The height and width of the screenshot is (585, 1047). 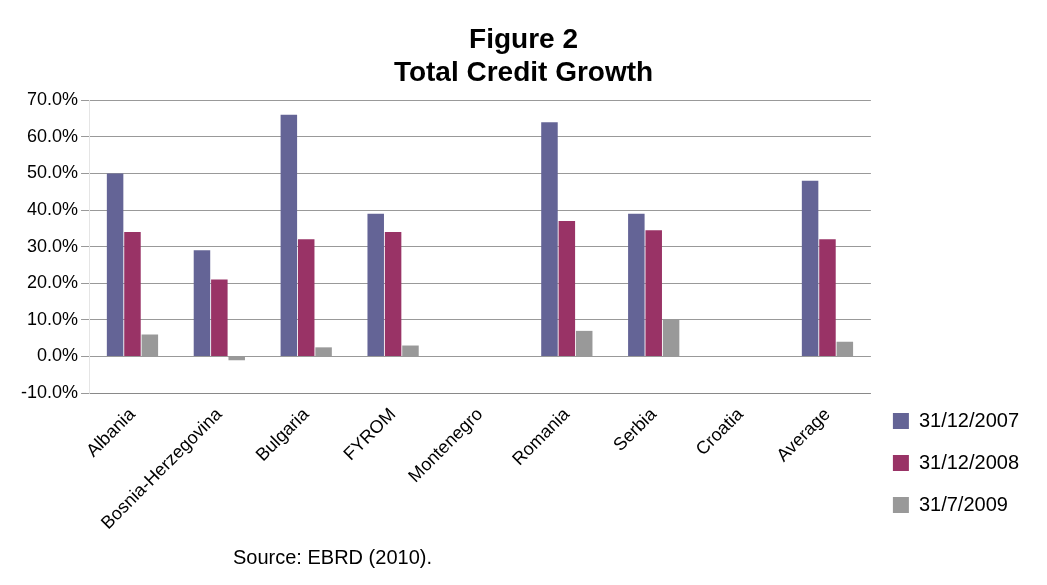 I want to click on y-tick-label: 10.0%, so click(x=52, y=318).